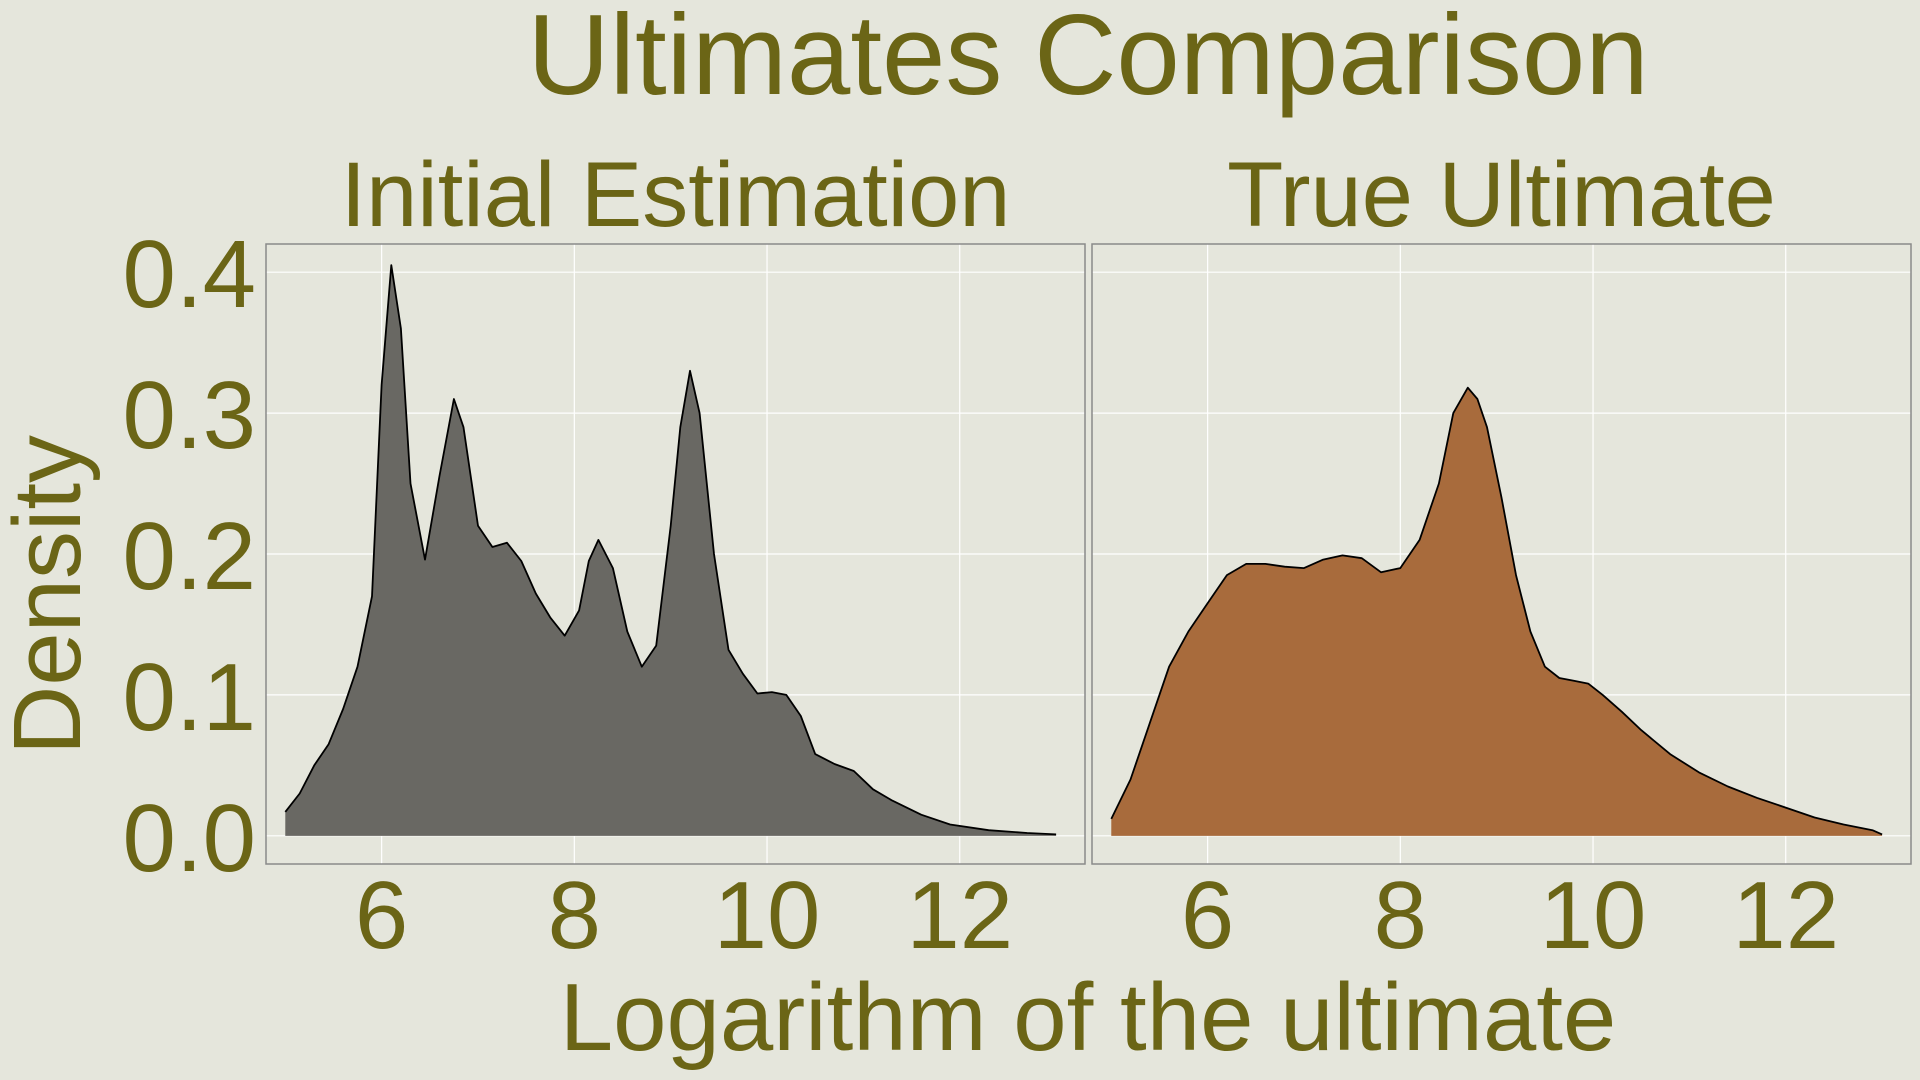 Image resolution: width=1920 pixels, height=1080 pixels. I want to click on x-axis-label: Logarithm of the ultimate, so click(1088, 1017).